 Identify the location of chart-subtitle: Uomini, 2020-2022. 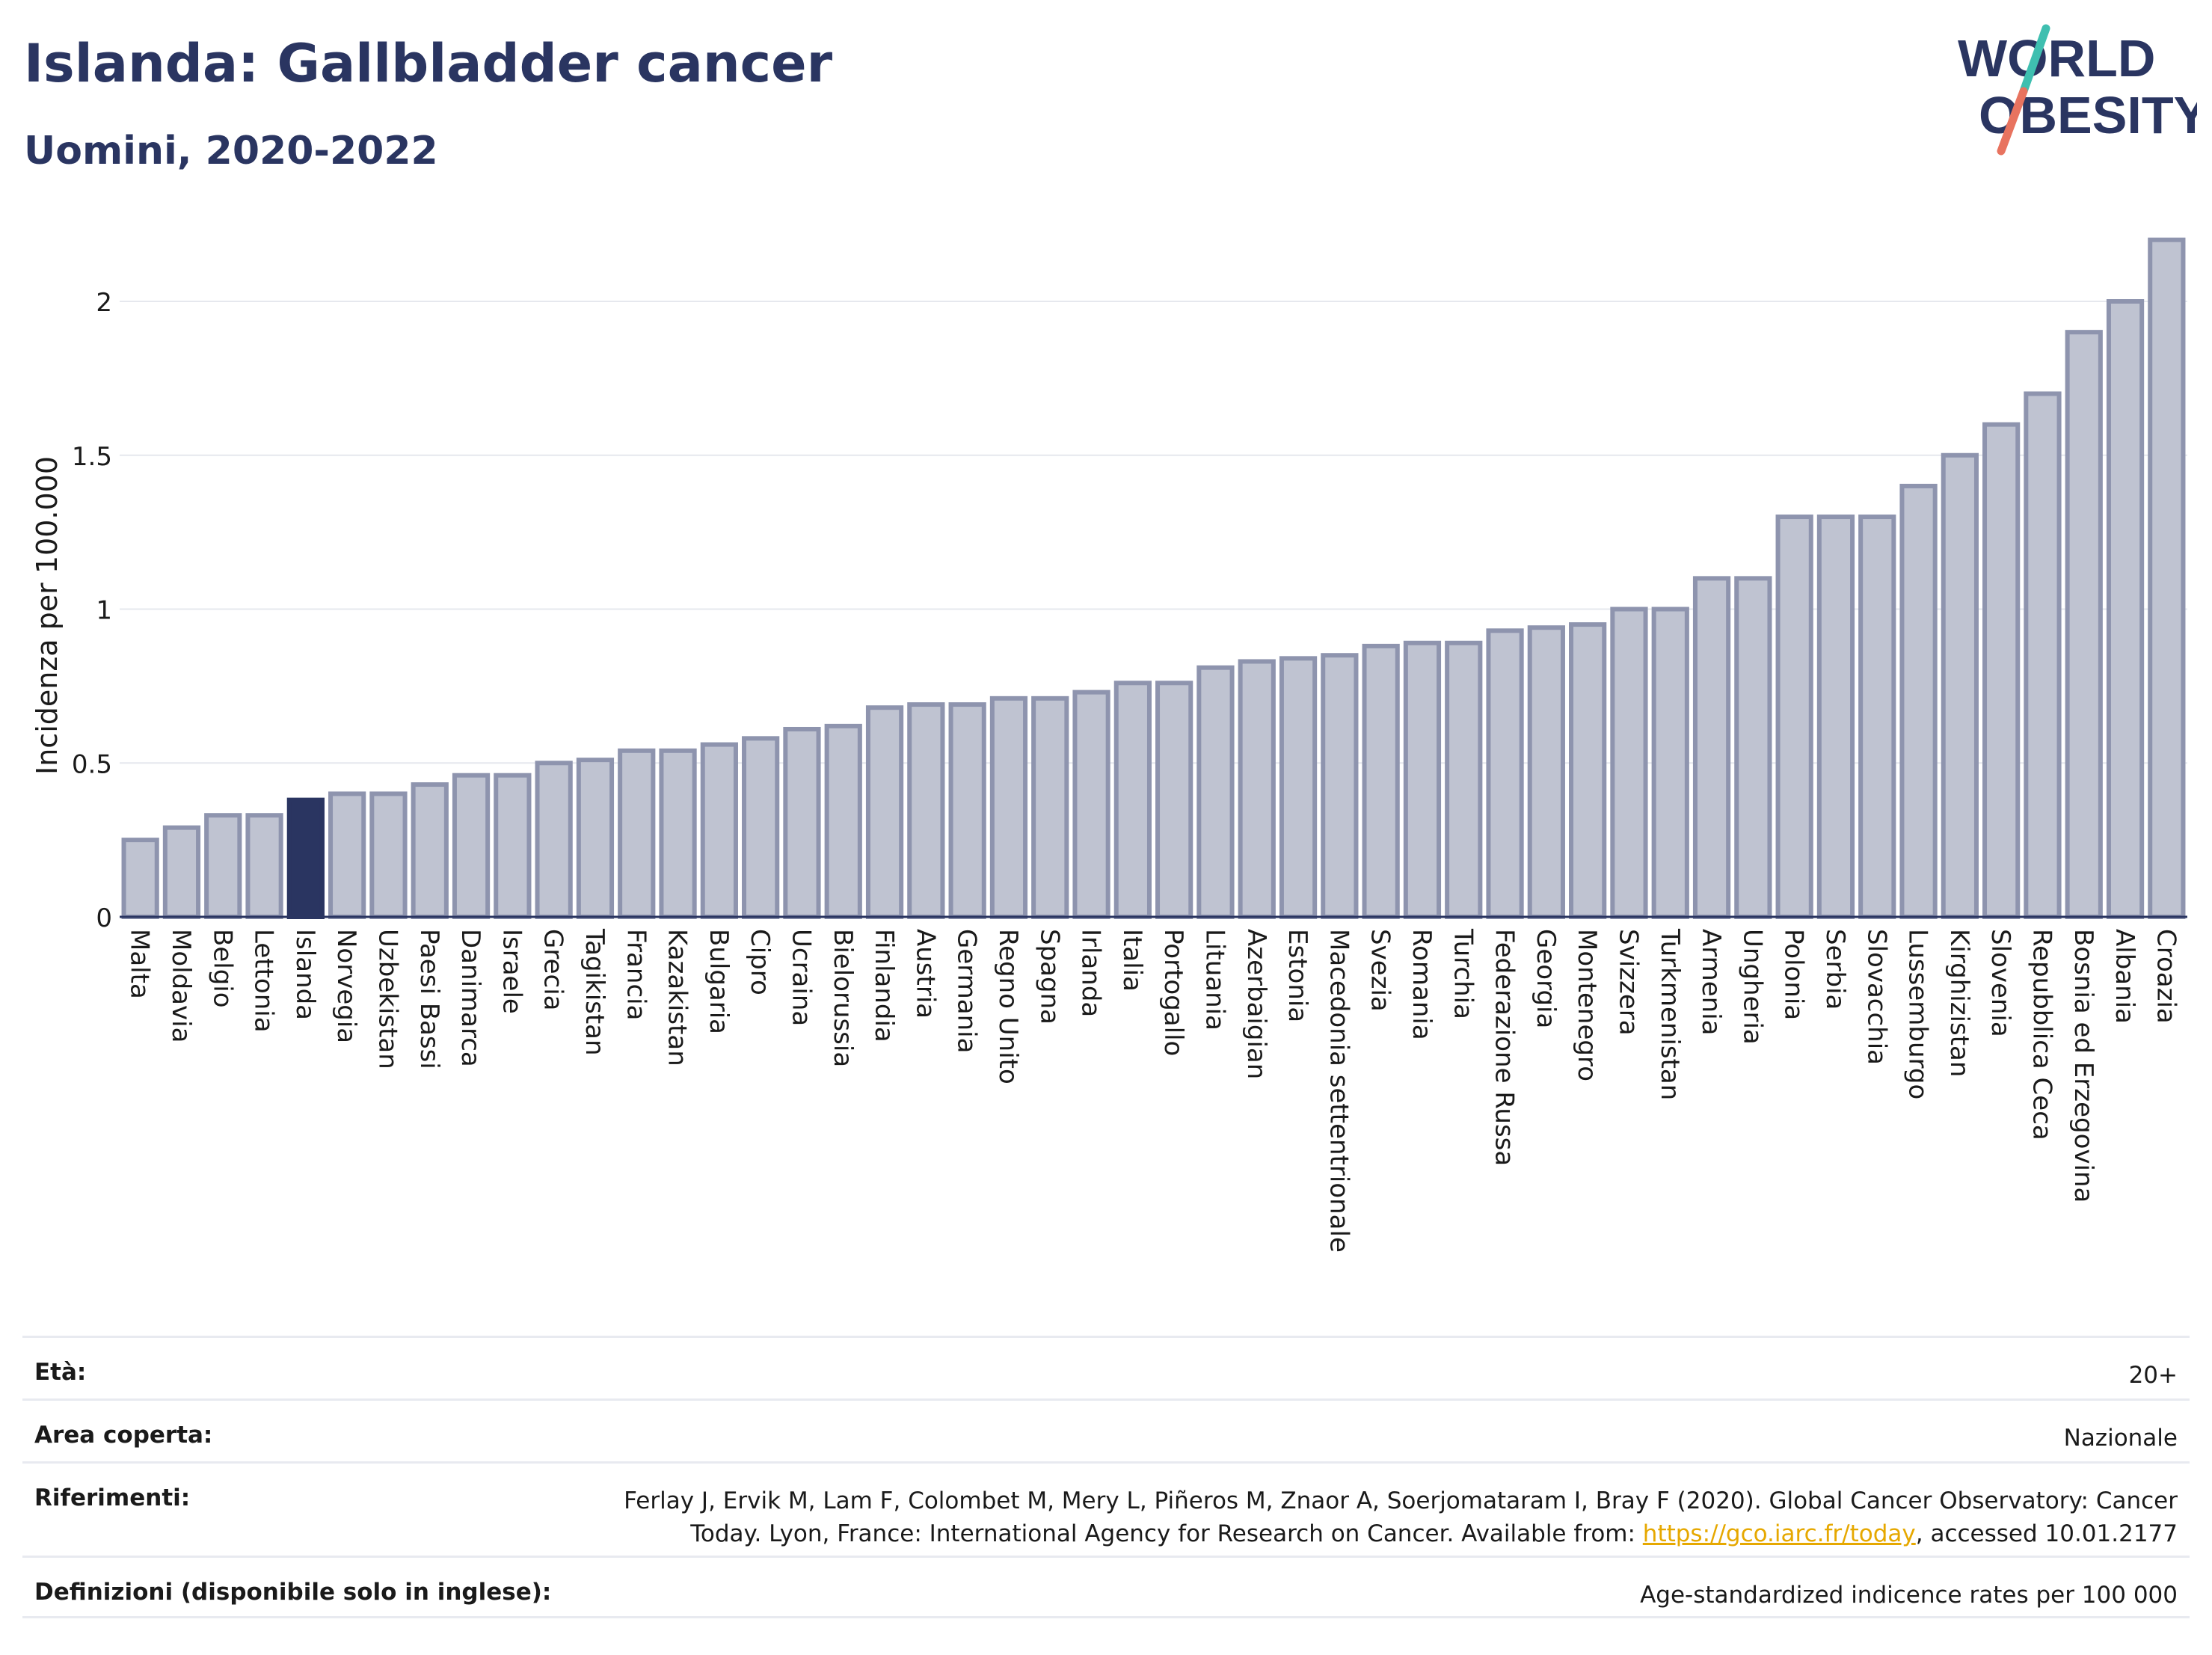
(231, 151).